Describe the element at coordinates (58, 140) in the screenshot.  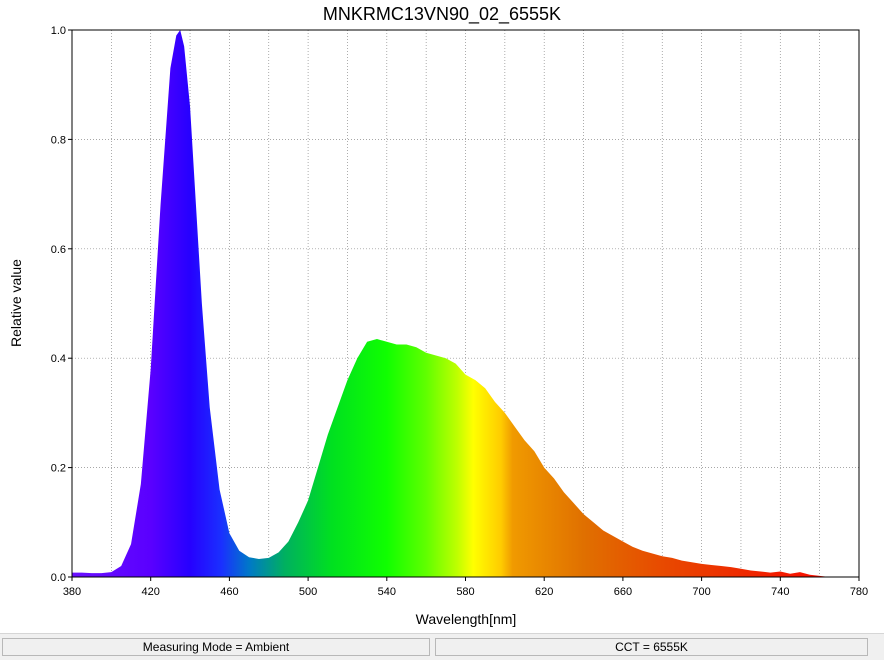
I see `y-tick-label: 0.8` at that location.